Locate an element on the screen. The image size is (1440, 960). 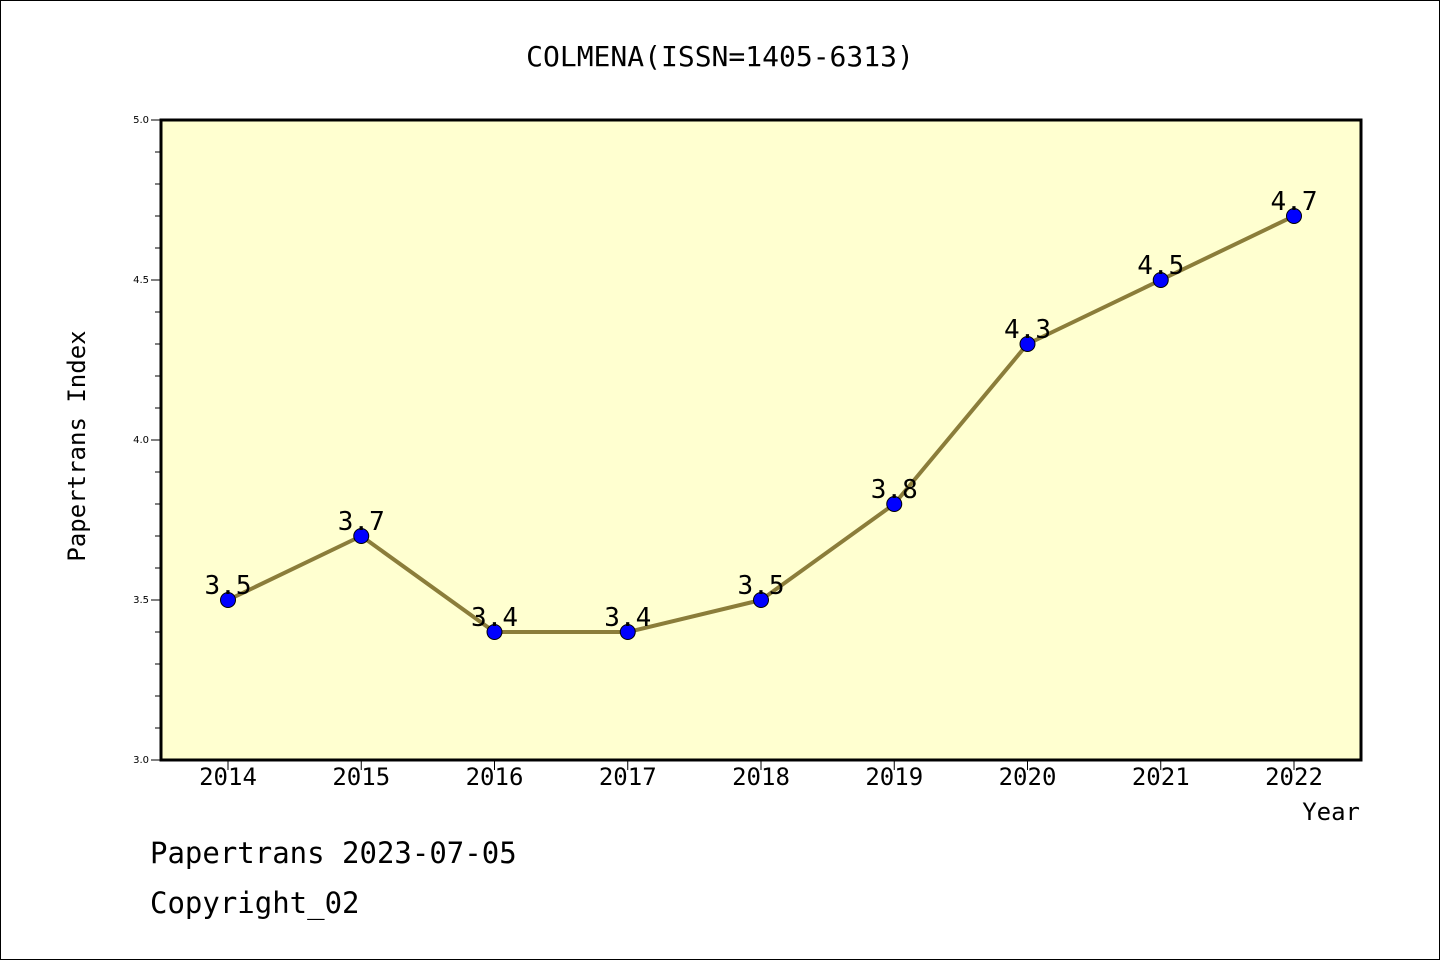
y-axis-label: Papertrans Index is located at coordinates (77, 445).